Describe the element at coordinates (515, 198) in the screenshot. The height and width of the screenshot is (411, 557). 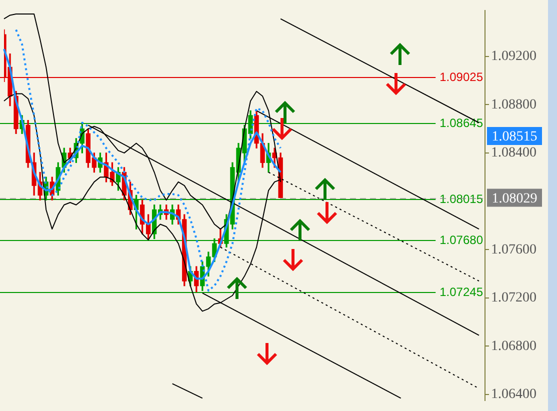
I see `ref-line-label: 1.08029` at that location.